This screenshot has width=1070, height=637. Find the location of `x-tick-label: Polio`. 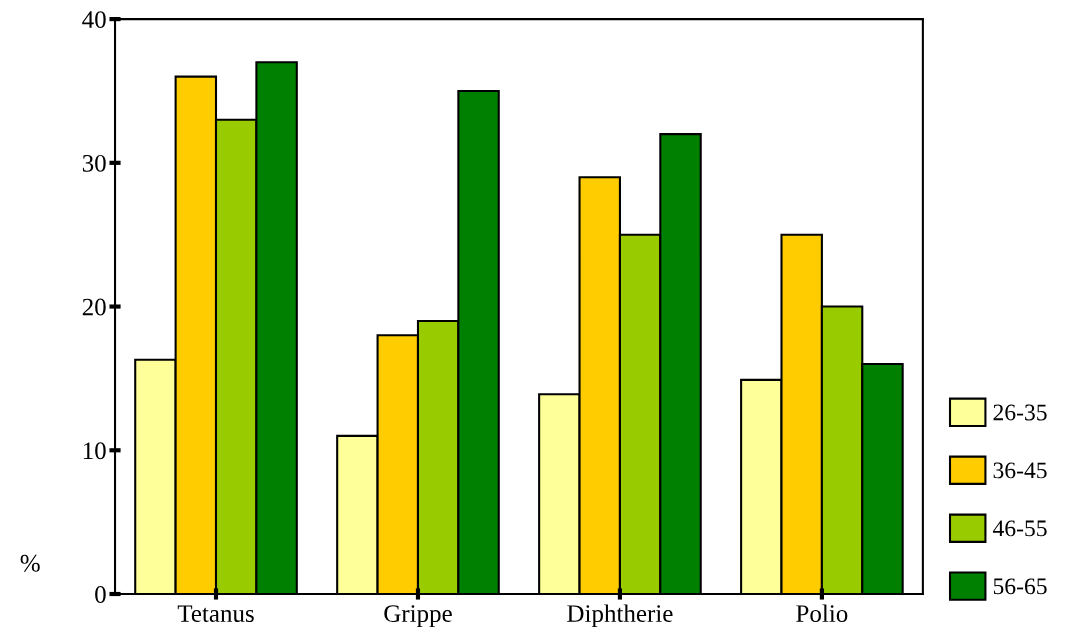

x-tick-label: Polio is located at coordinates (822, 613).